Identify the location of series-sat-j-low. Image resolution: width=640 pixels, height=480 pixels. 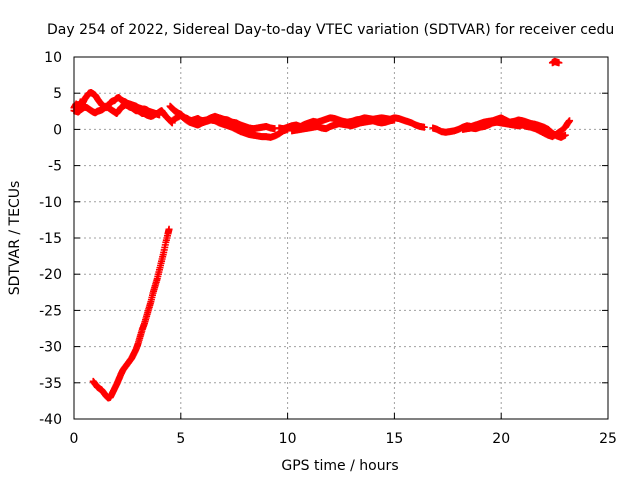
(131, 313).